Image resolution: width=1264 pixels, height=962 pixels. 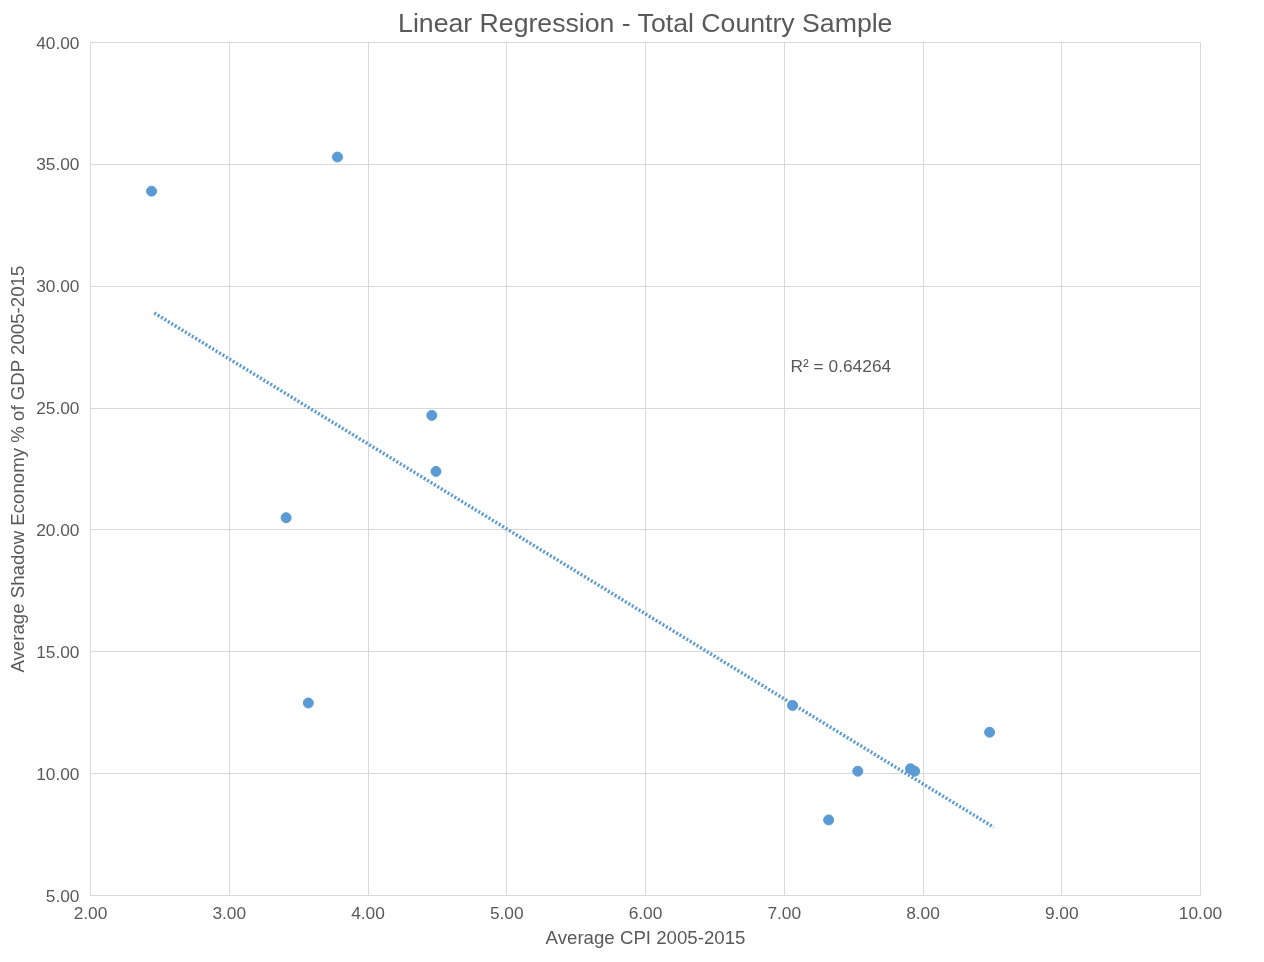 I want to click on y-tick-label: 20.00, so click(x=58, y=529).